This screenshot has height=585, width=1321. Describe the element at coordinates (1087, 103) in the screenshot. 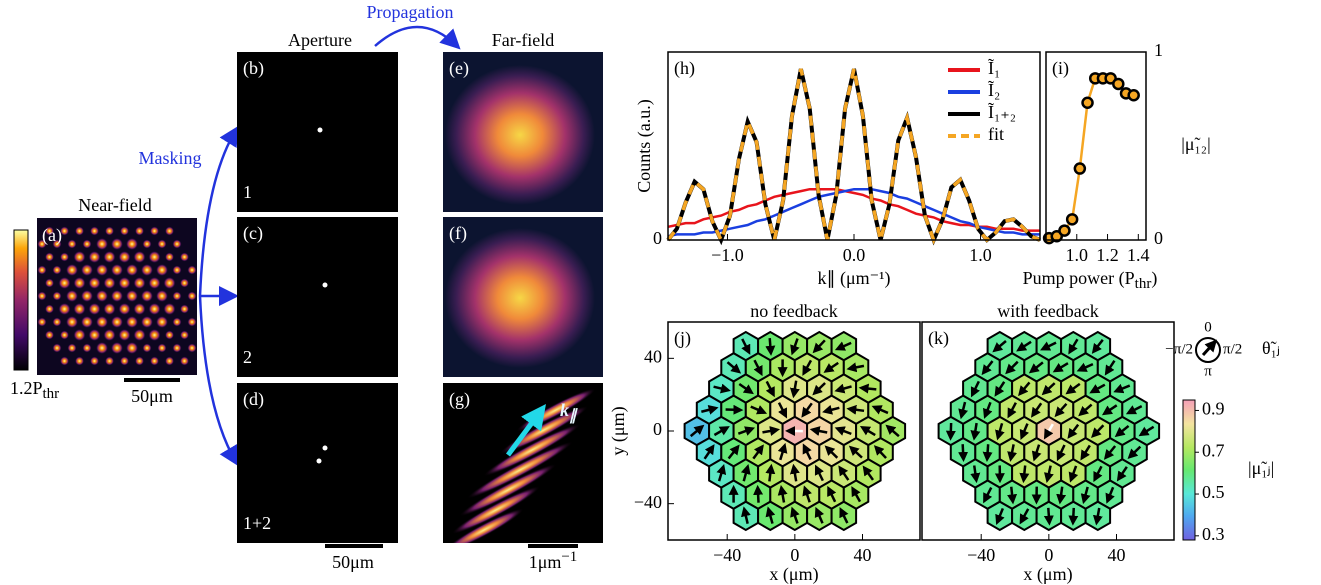

I see `point` at that location.